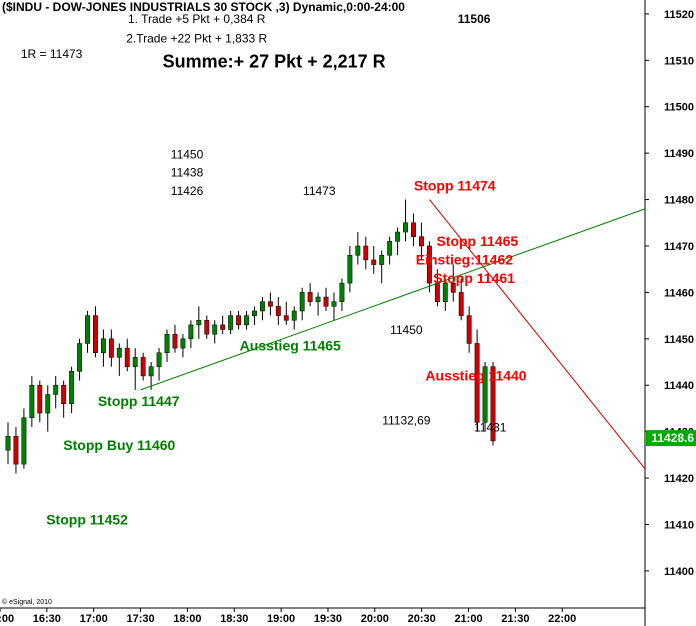  Describe the element at coordinates (468, 619) in the screenshot. I see `x-tick-label: 21:00` at that location.